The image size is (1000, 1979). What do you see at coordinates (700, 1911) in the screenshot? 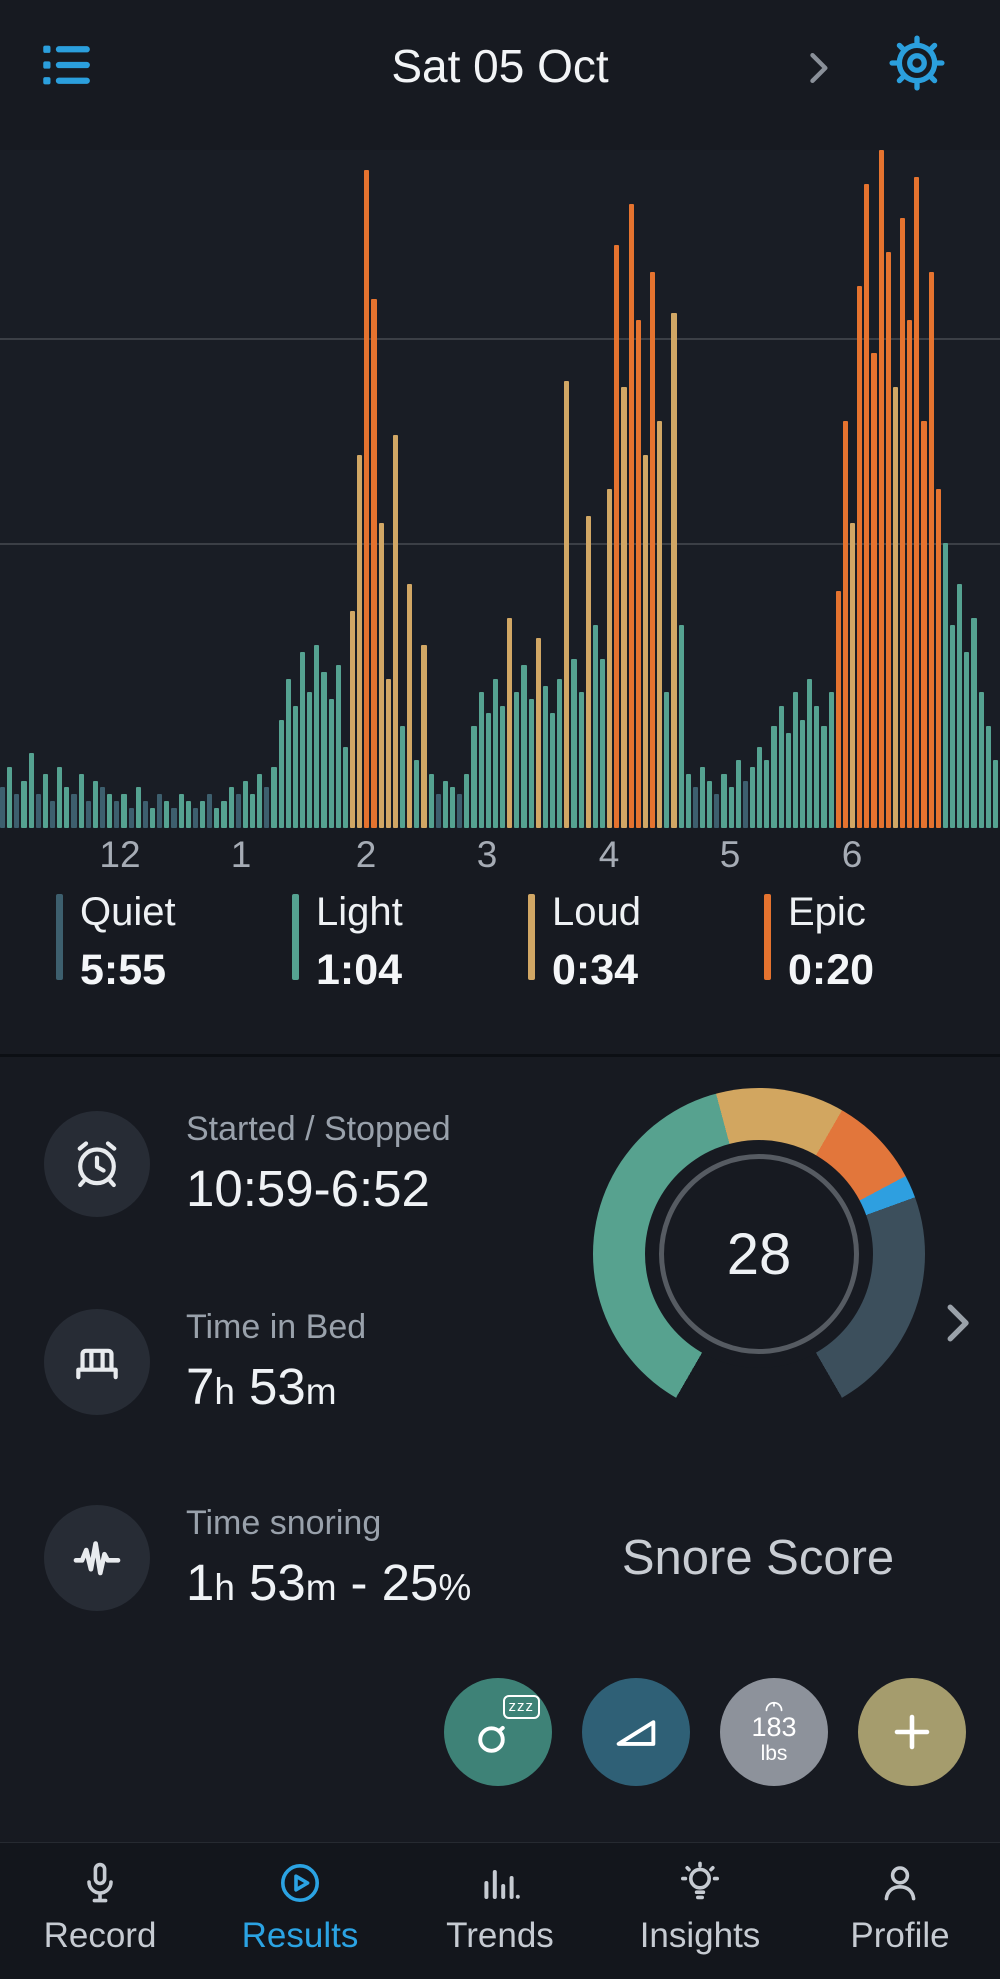
I see `tab-insights: Insights` at bounding box center [700, 1911].